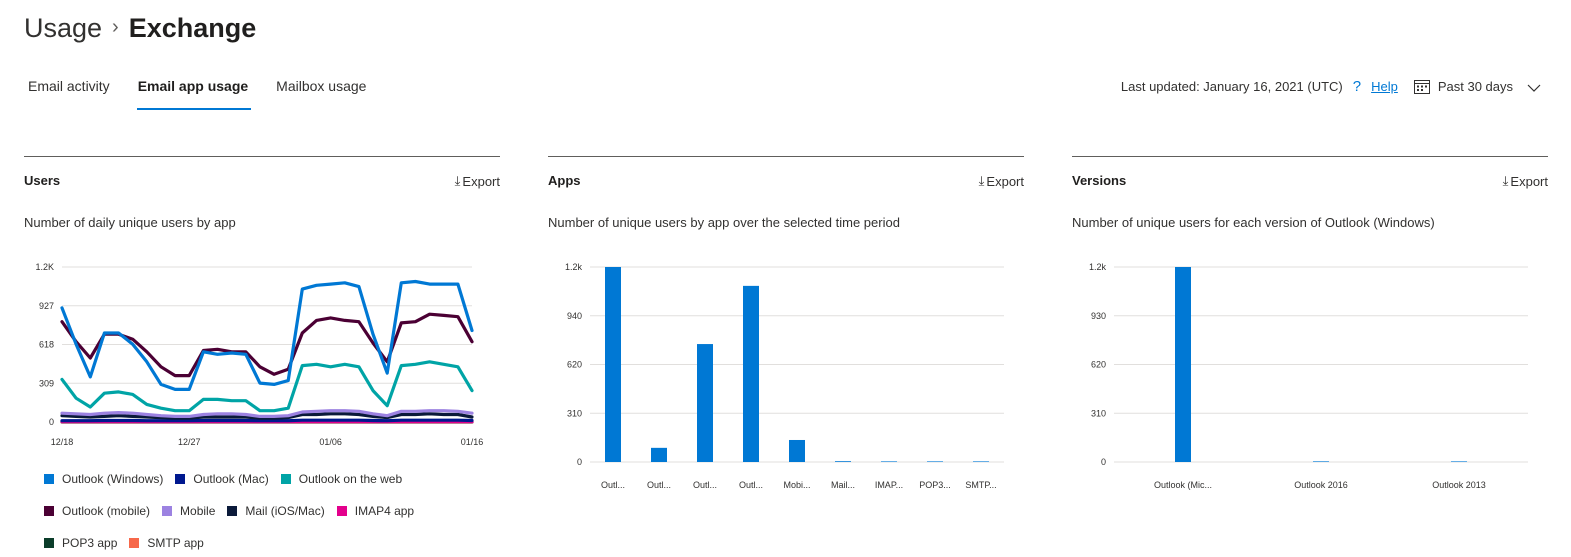  What do you see at coordinates (222, 479) in the screenshot?
I see `legend-item-outlook-mac: Outlook (Mac)` at bounding box center [222, 479].